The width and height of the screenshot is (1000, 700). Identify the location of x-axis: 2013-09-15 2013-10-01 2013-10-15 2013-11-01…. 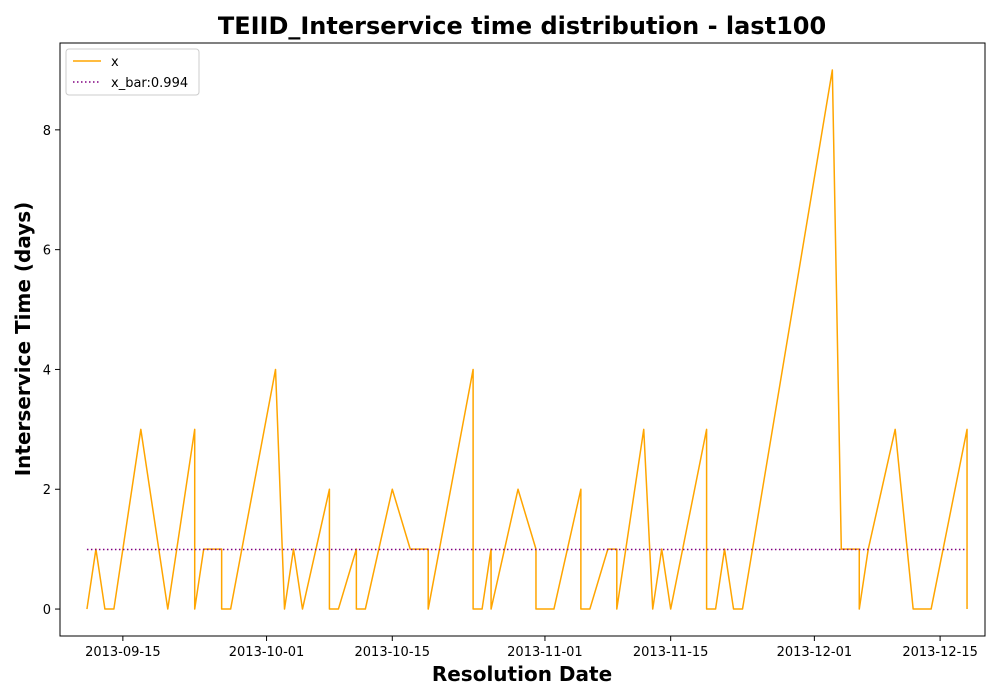
(531, 648).